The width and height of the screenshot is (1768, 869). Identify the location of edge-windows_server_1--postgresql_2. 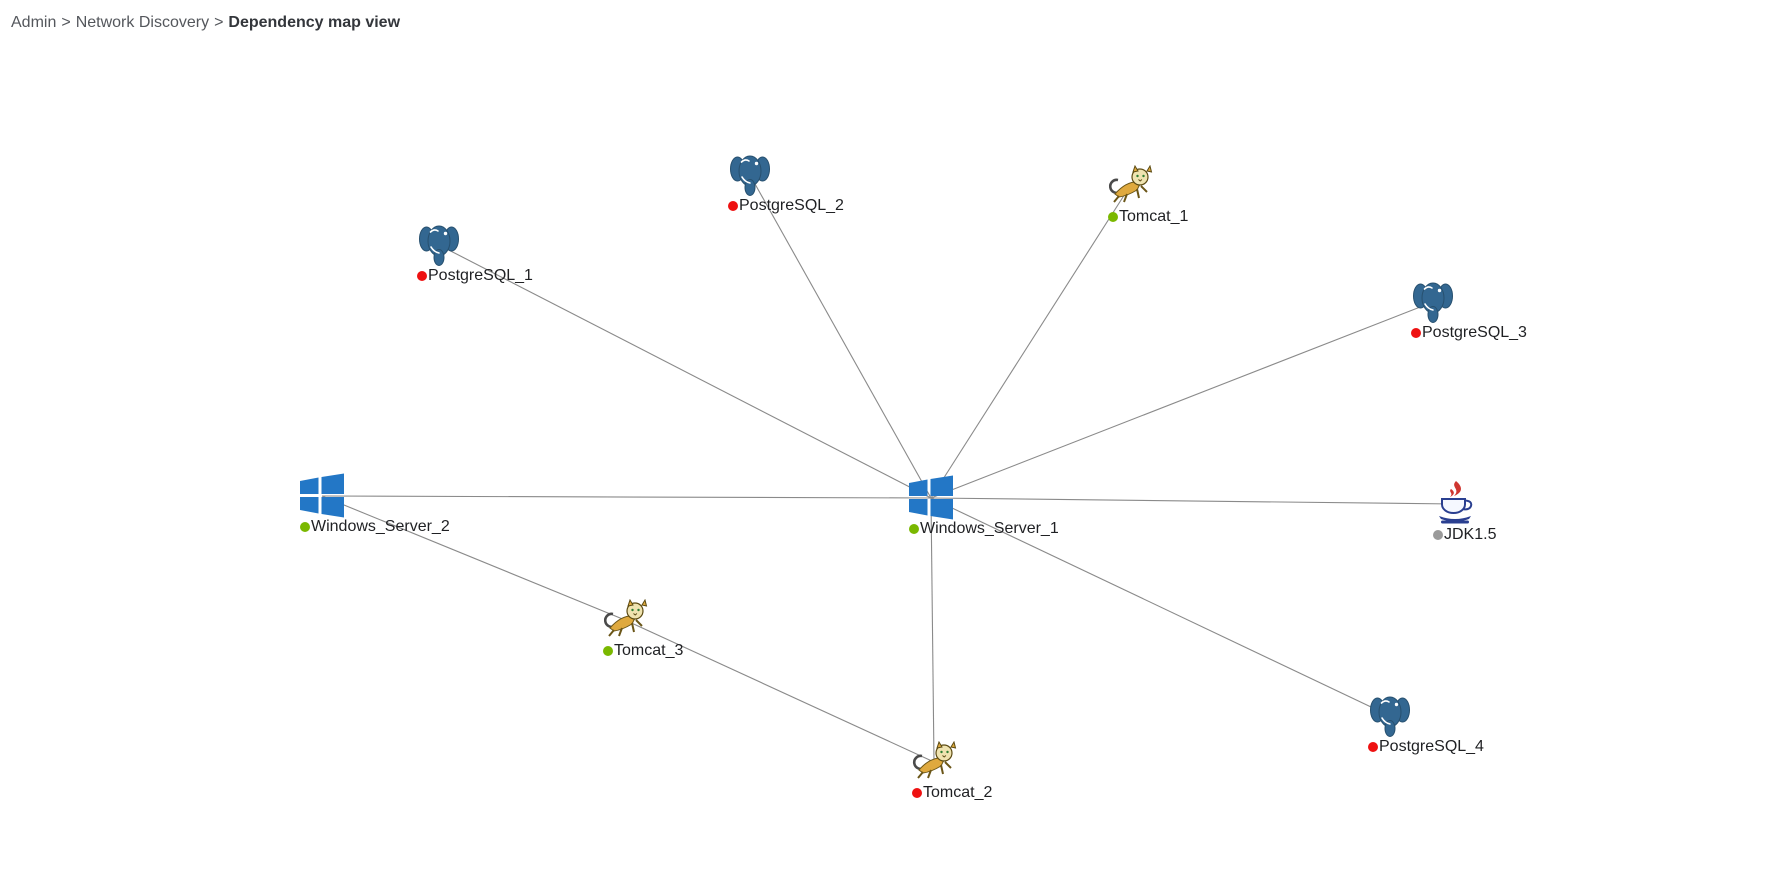
(840, 336).